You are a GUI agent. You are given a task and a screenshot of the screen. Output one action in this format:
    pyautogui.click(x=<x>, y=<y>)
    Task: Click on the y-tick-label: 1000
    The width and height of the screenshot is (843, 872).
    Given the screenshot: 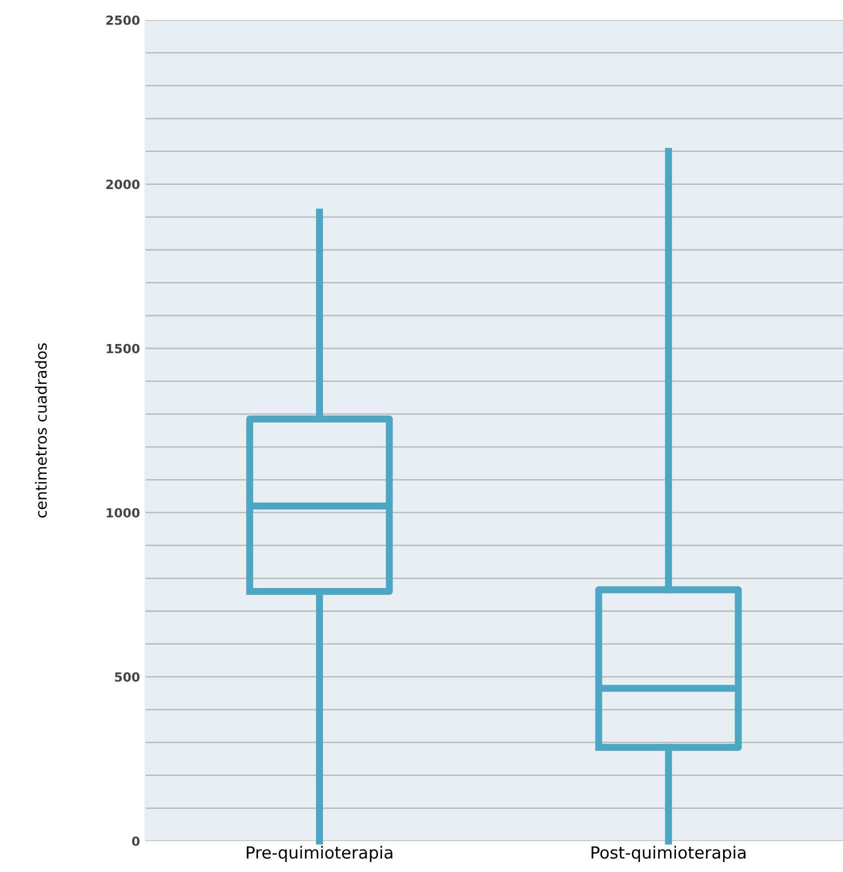 What is the action you would take?
    pyautogui.click(x=123, y=513)
    